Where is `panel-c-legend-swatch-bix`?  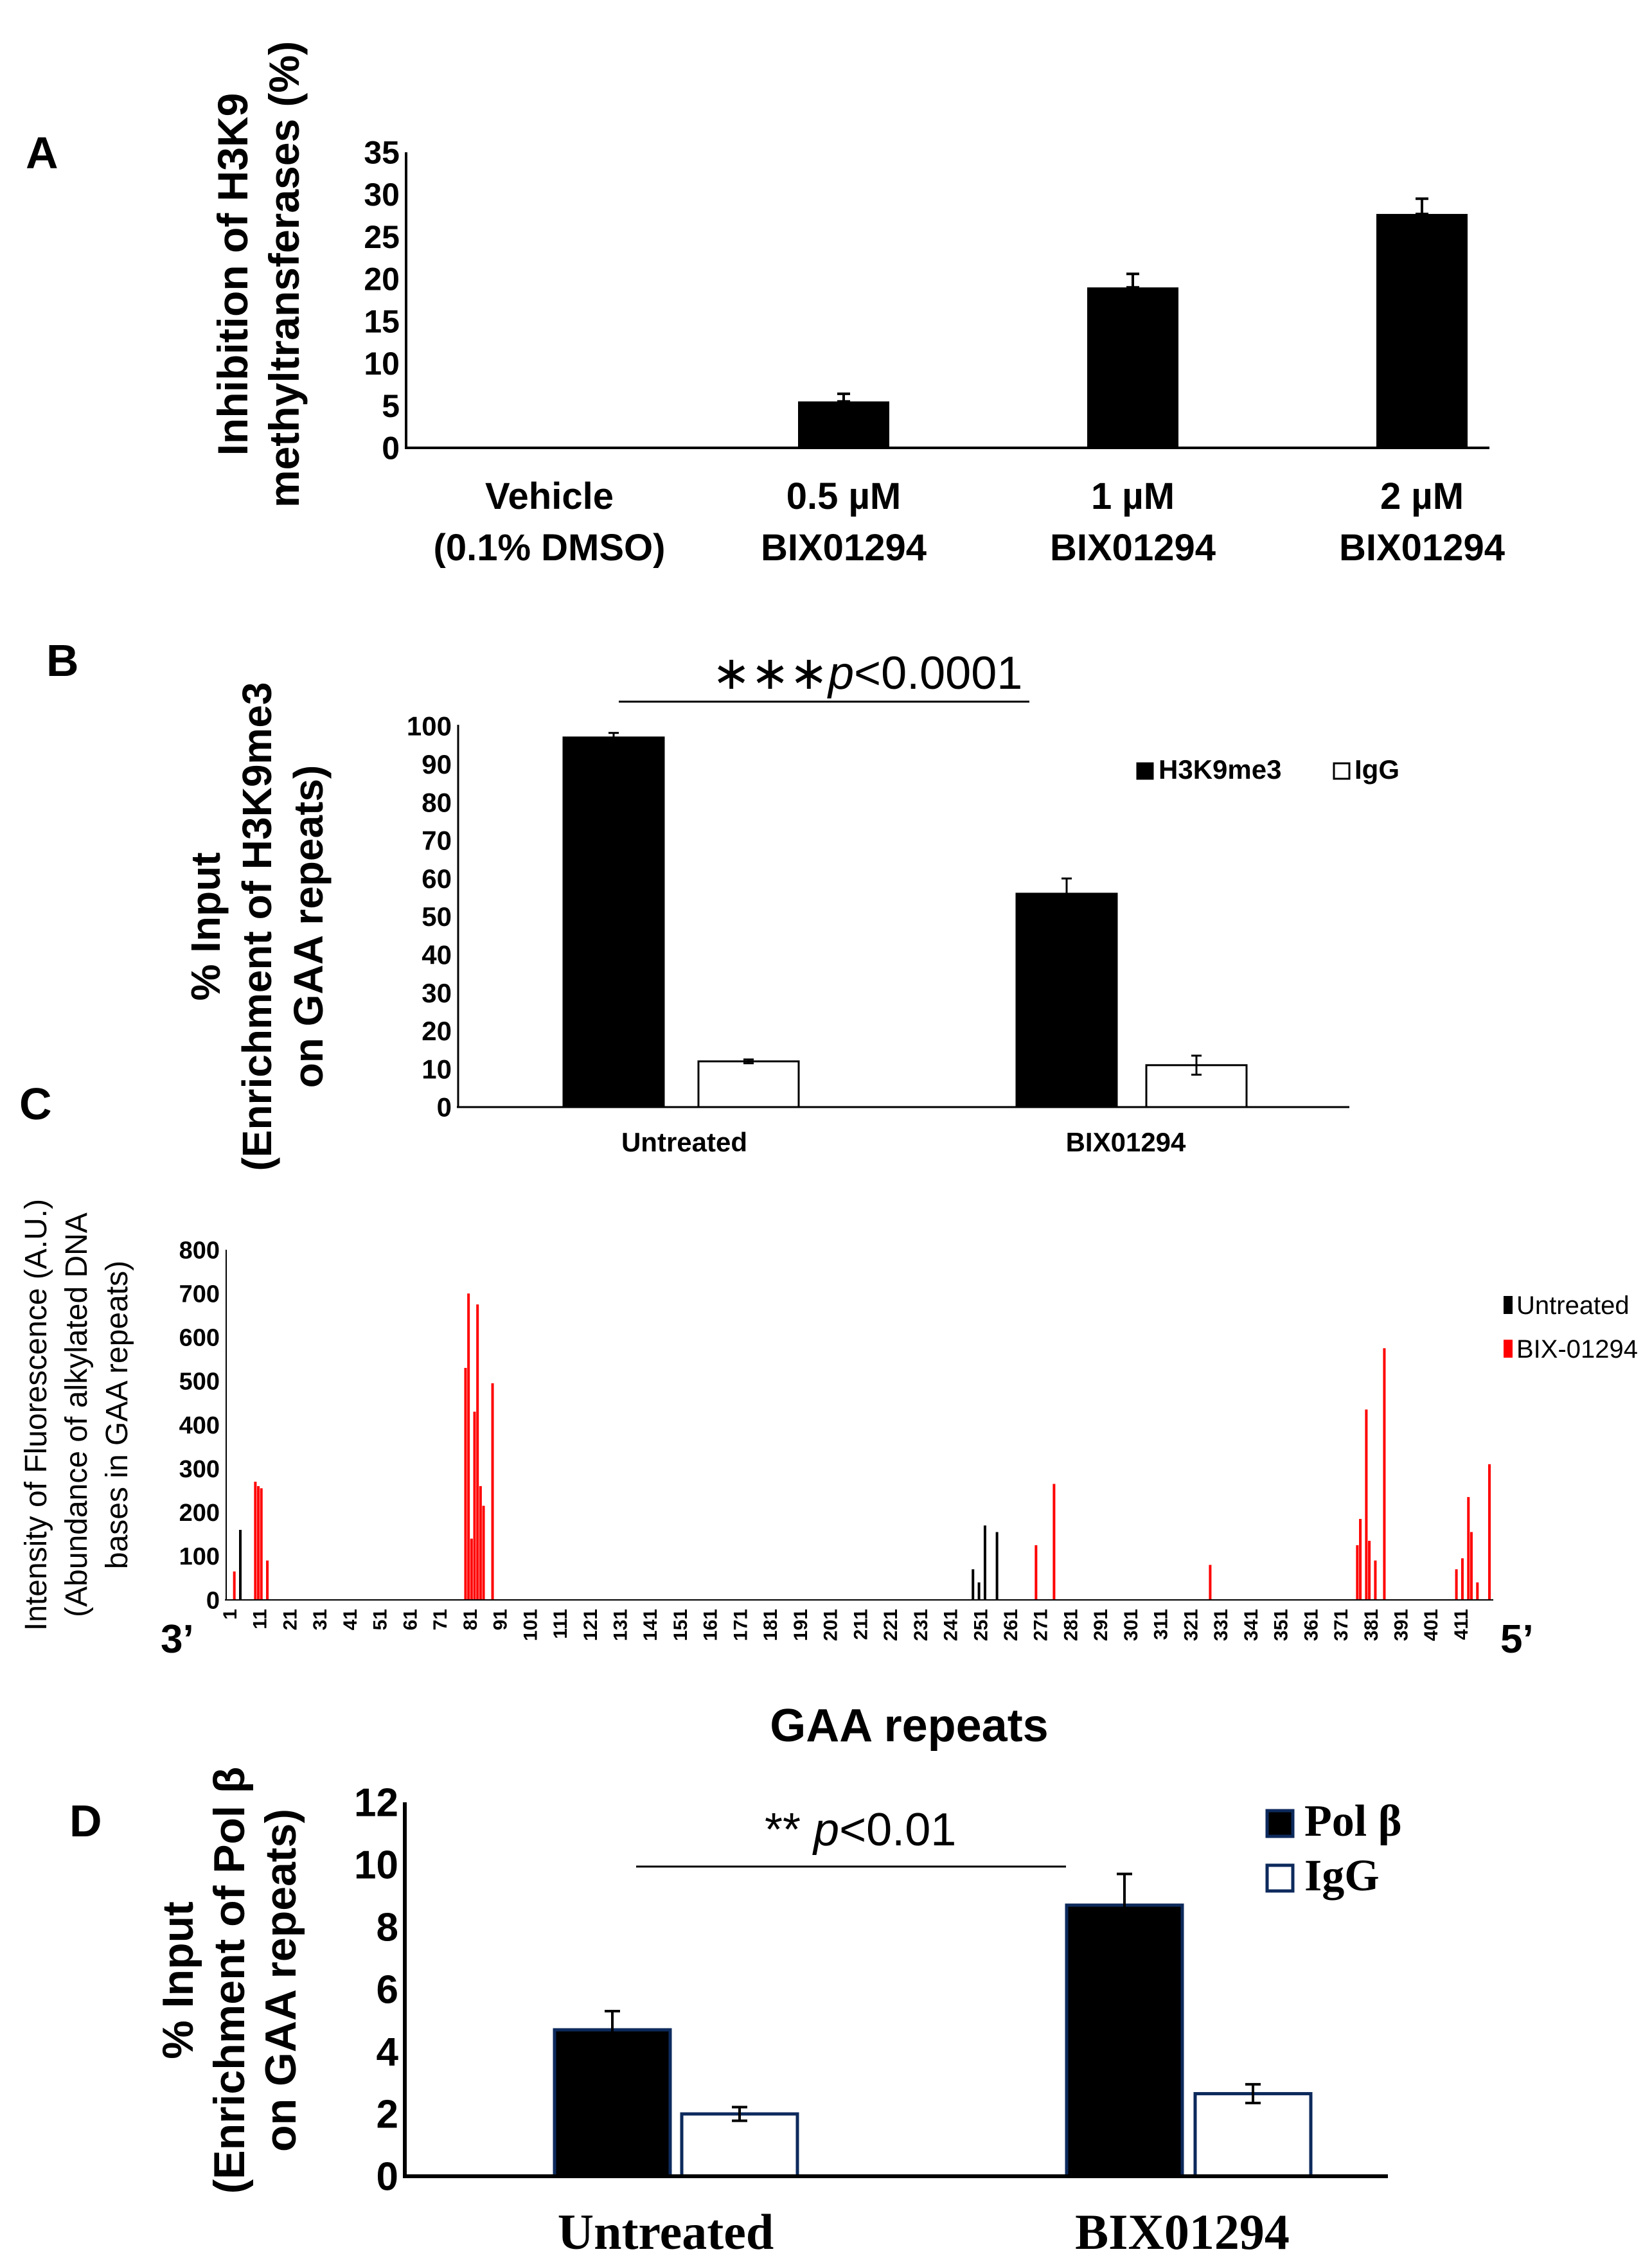 panel-c-legend-swatch-bix is located at coordinates (1508, 1349).